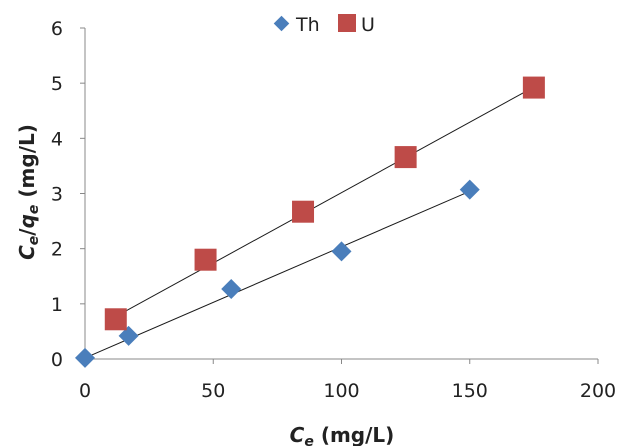 This screenshot has width=621, height=446. What do you see at coordinates (598, 391) in the screenshot?
I see `x-tick-label: 200` at bounding box center [598, 391].